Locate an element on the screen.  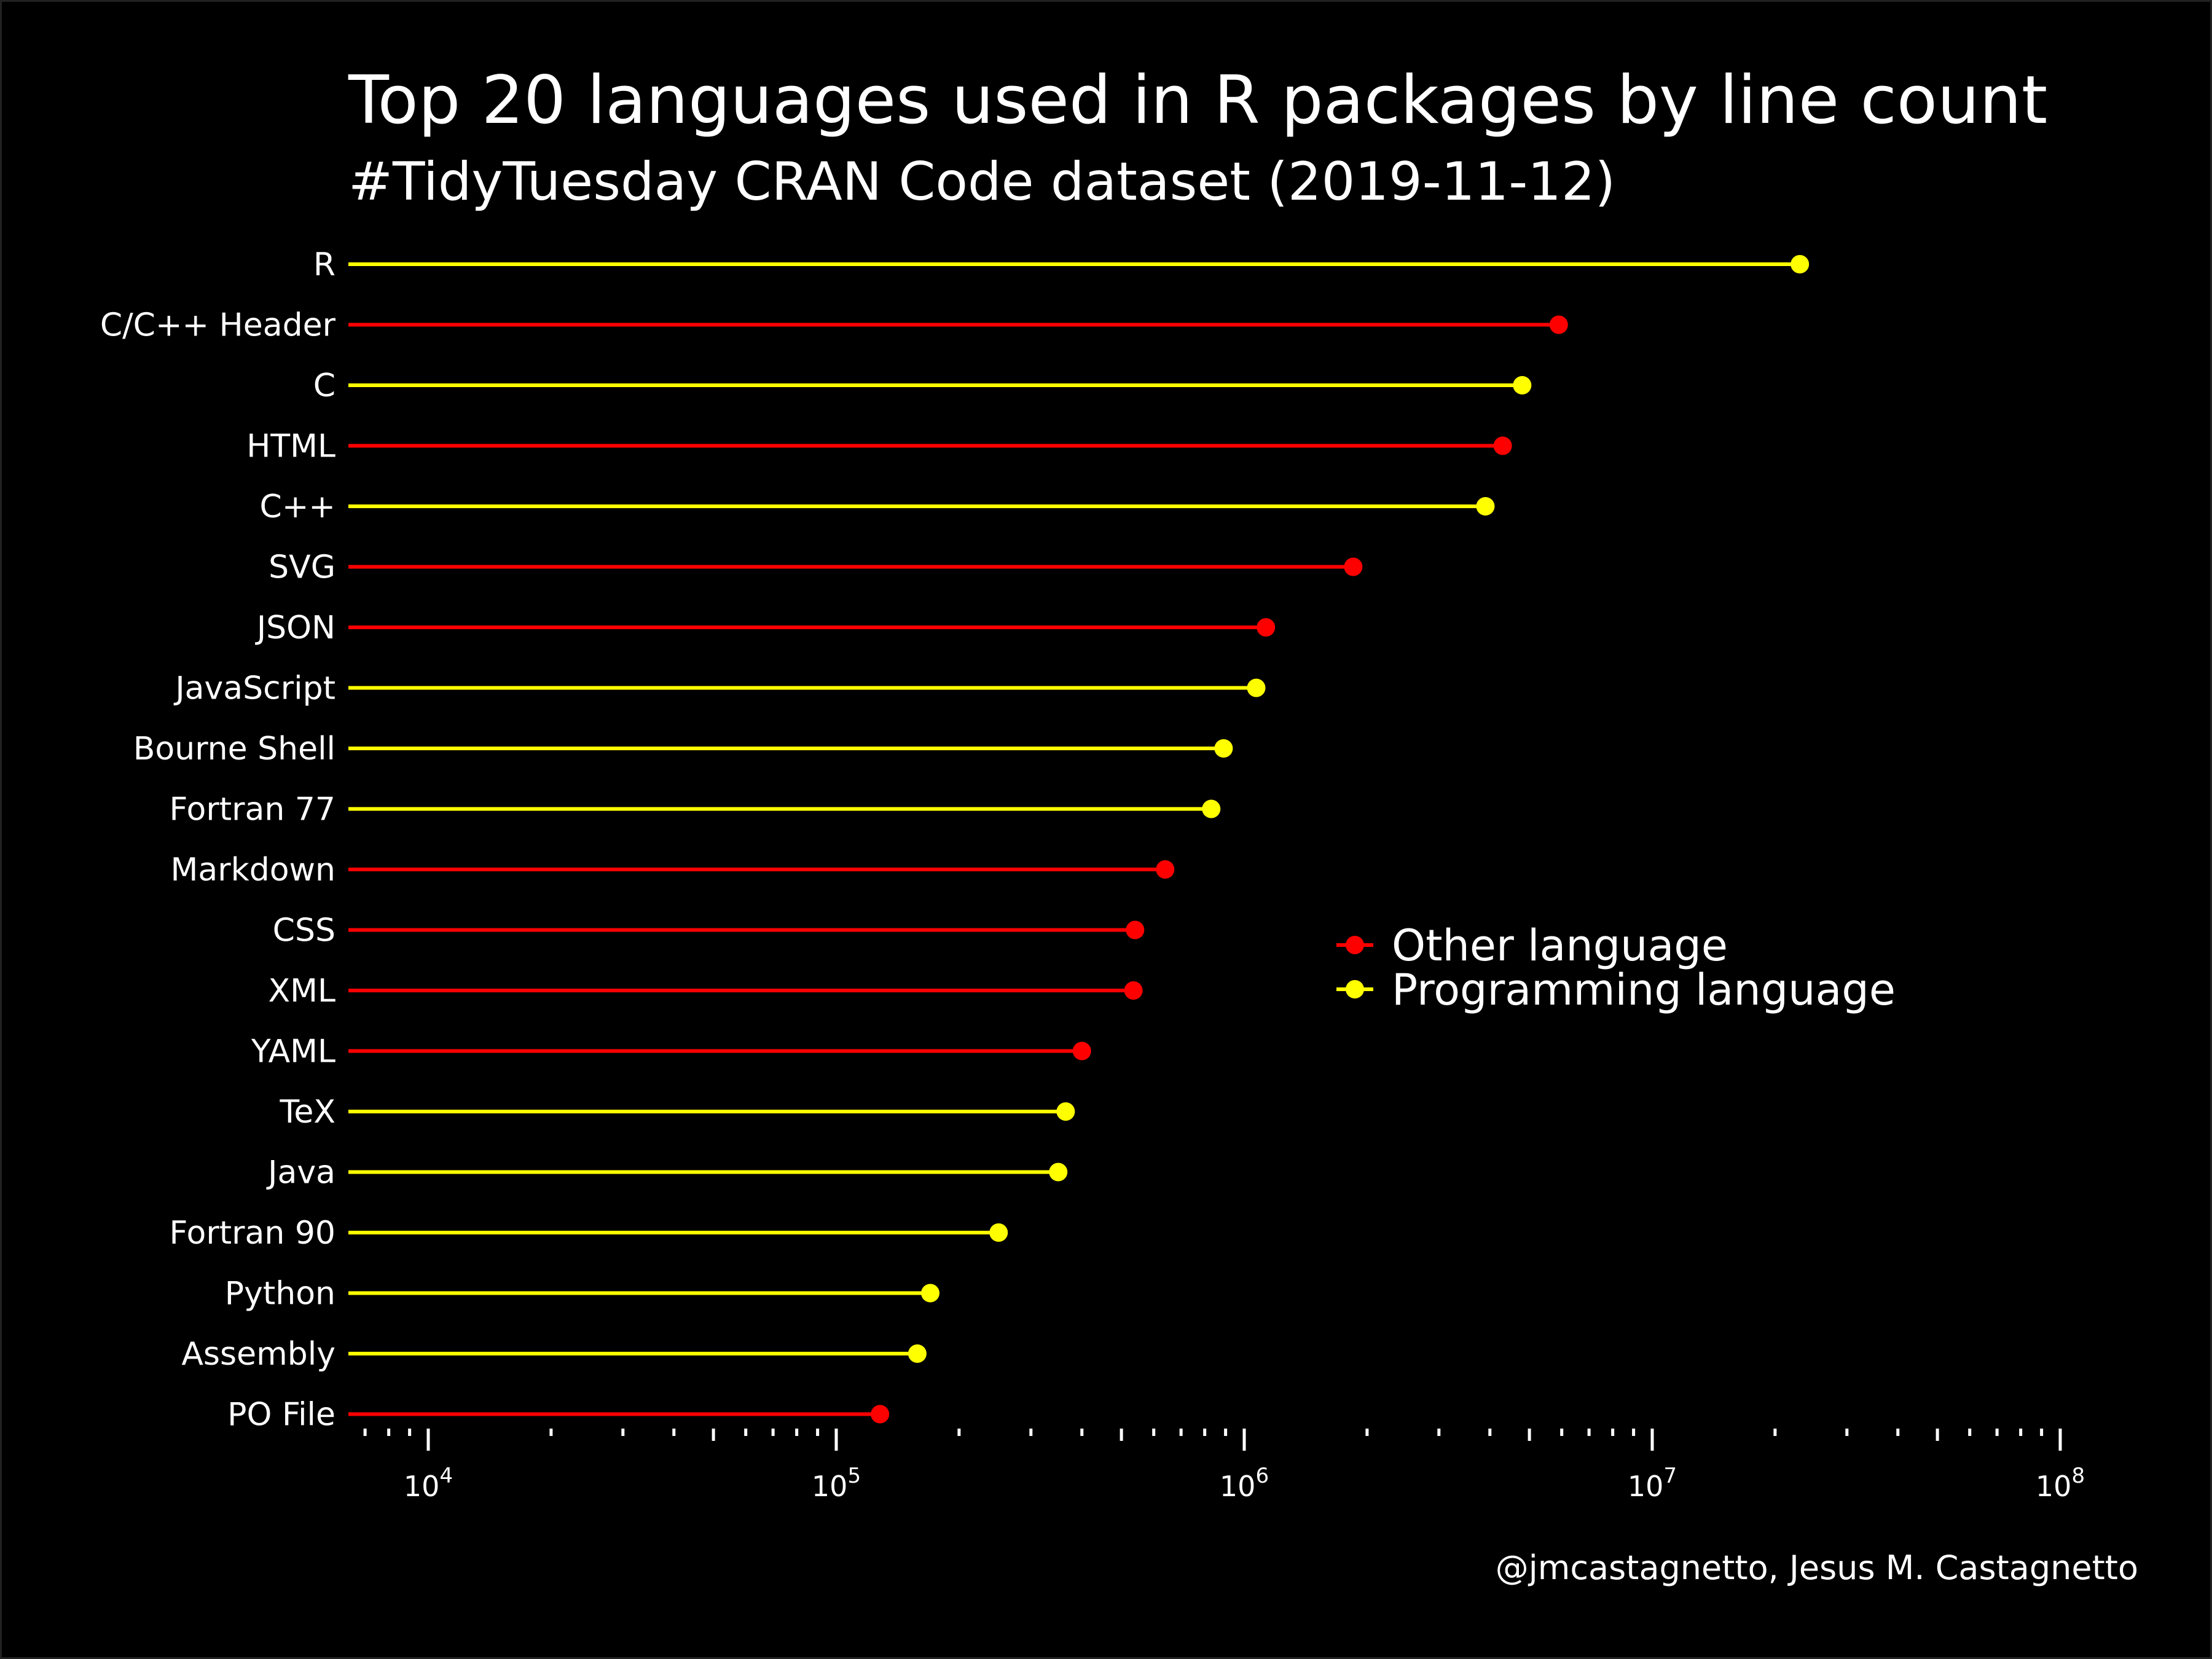
chart-caption: @jmcastagnetto, Jesus M. Castagnetto is located at coordinates (1817, 1567).